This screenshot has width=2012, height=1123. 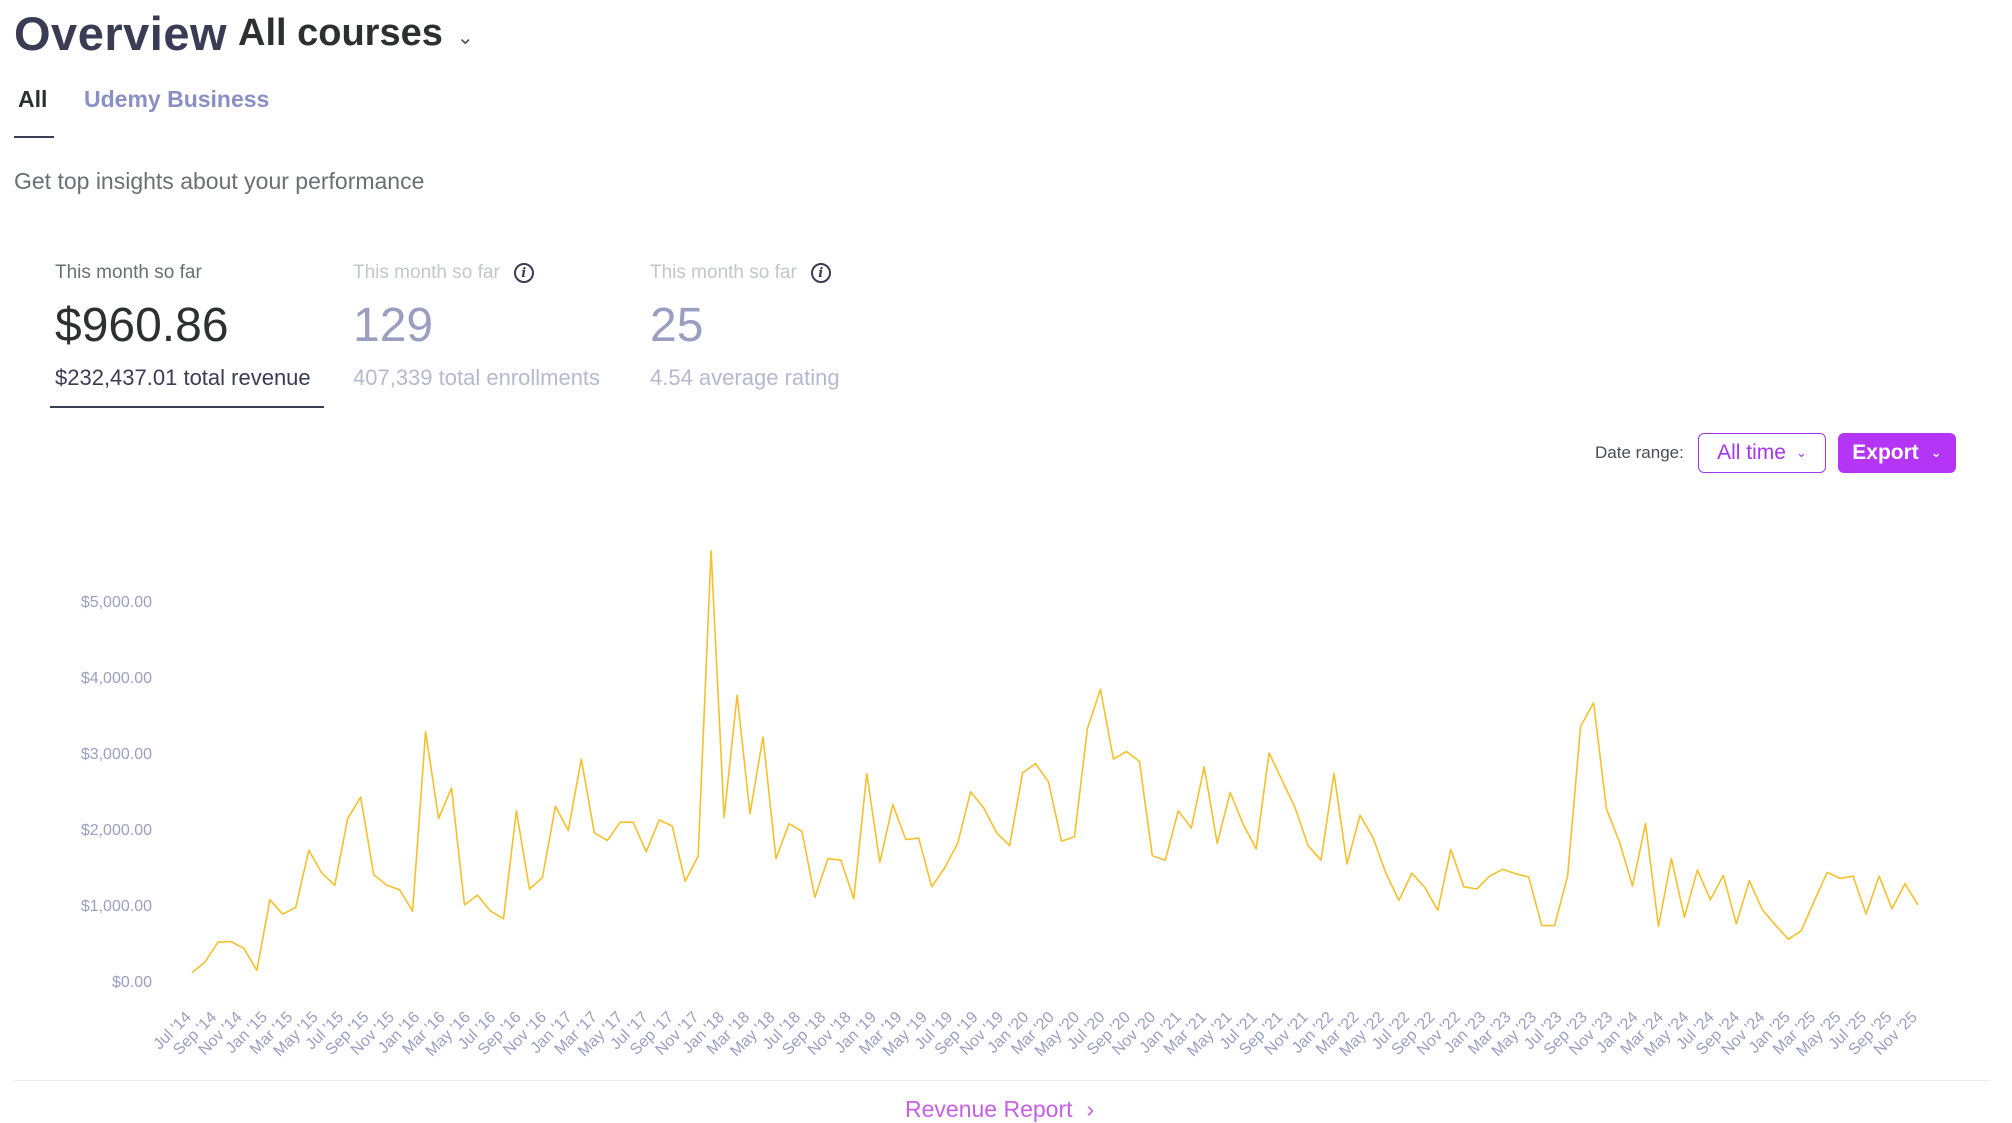 What do you see at coordinates (183, 377) in the screenshot?
I see `metric-total: $232,437.01 total revenue` at bounding box center [183, 377].